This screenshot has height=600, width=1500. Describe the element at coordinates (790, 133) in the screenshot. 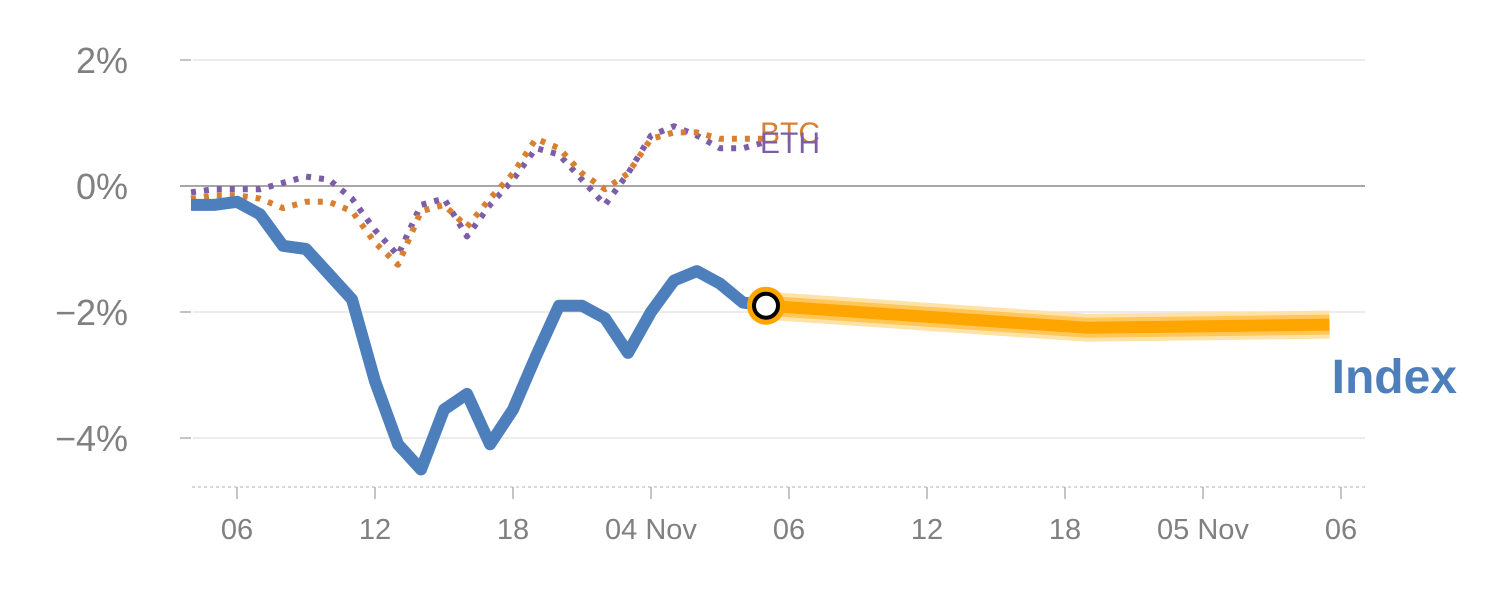

I see `btc-series-label: BTC` at that location.